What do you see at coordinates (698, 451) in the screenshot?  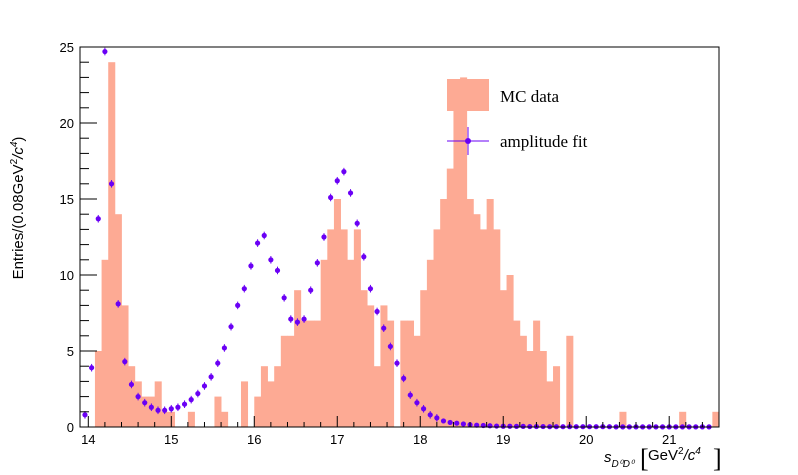 I see `x-title-exp2: 4` at bounding box center [698, 451].